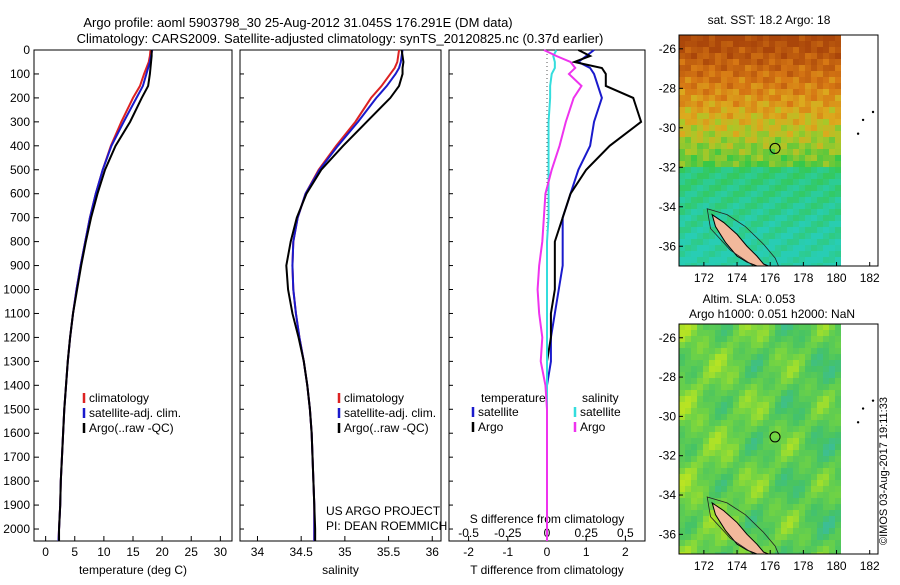  What do you see at coordinates (20, 122) in the screenshot?
I see `depth-tick-label: 300` at bounding box center [20, 122].